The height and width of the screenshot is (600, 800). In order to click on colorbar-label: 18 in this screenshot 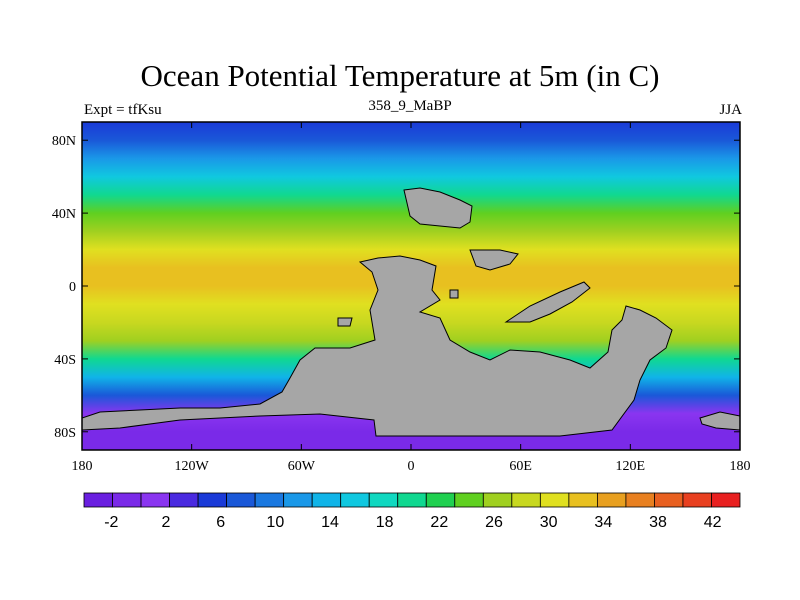, I will do `click(385, 522)`.